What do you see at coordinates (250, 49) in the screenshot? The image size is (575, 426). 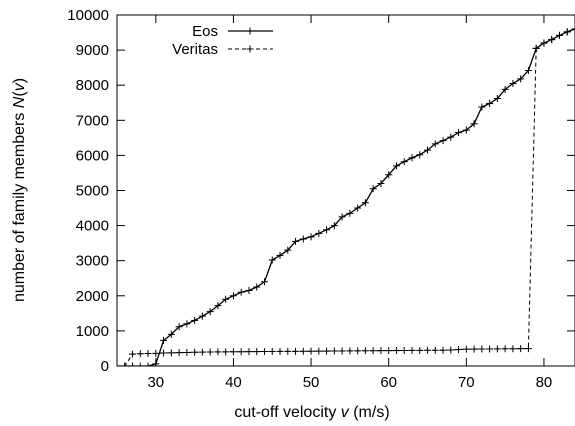 I see `legend-marker-veritas` at bounding box center [250, 49].